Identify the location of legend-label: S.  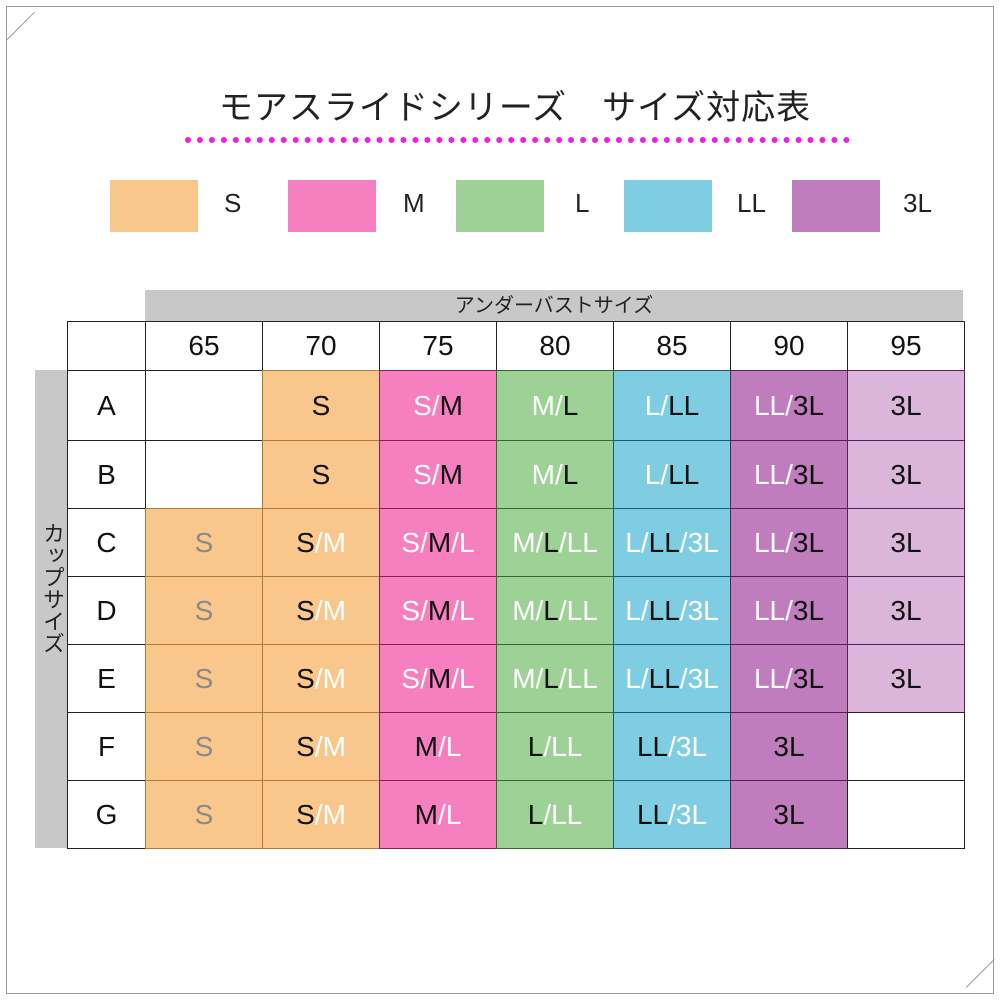
(233, 203).